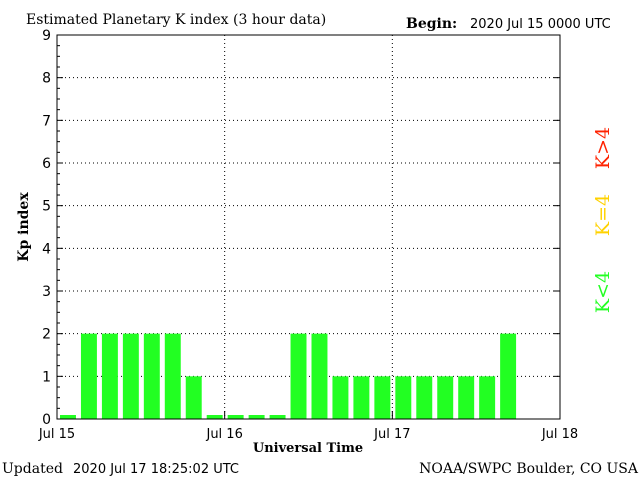  What do you see at coordinates (603, 292) in the screenshot?
I see `legend-low: K<4` at bounding box center [603, 292].